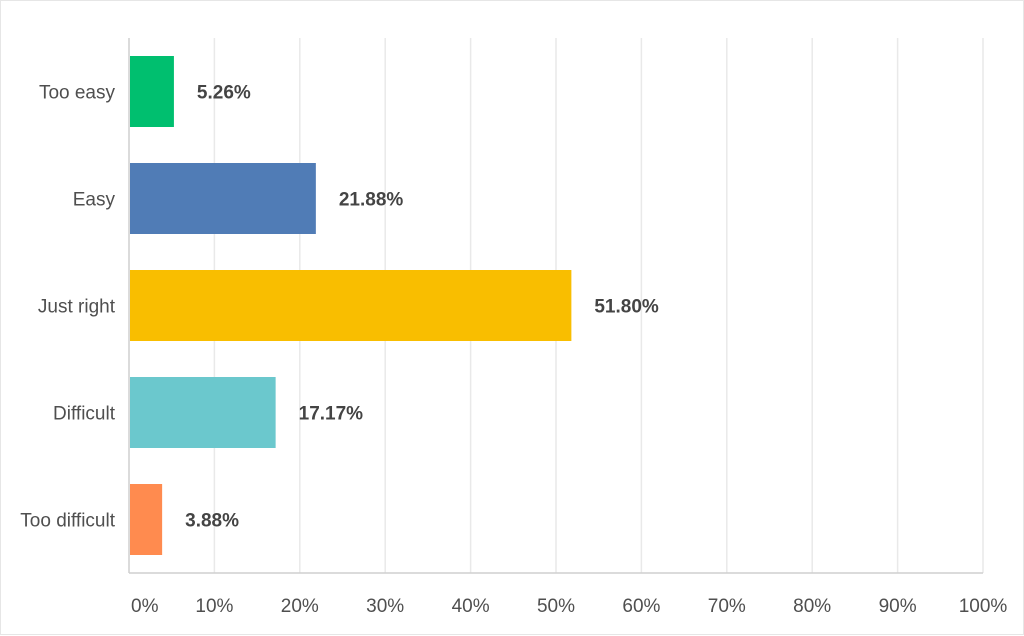 This screenshot has width=1024, height=636. What do you see at coordinates (812, 606) in the screenshot?
I see `x-tick-label: 80%` at bounding box center [812, 606].